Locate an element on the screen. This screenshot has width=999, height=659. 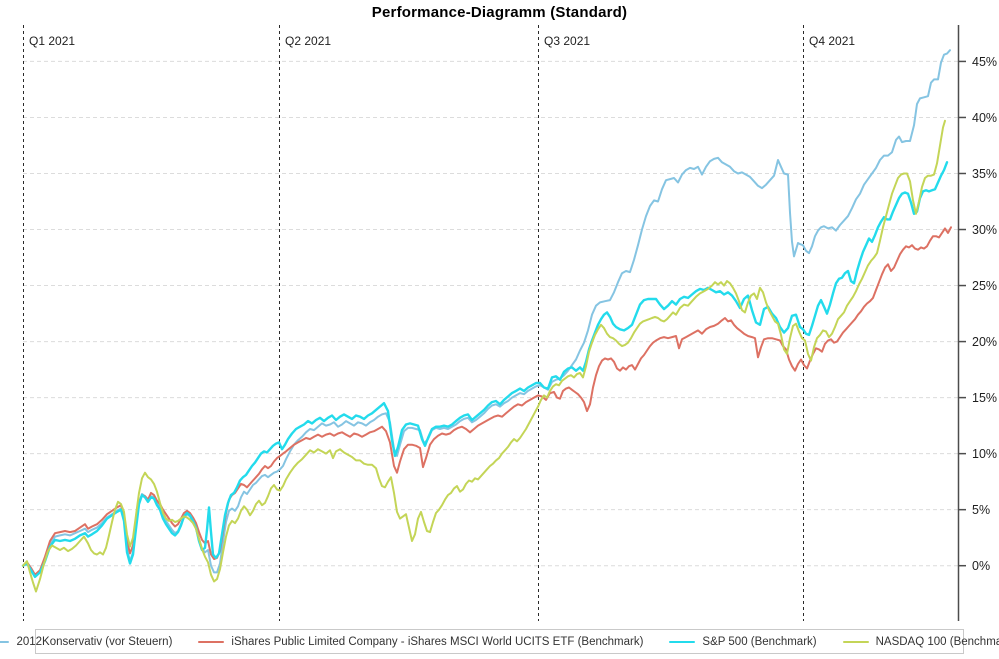
chart-title: Performance-Diagramm (Standard) is located at coordinates (499, 12).